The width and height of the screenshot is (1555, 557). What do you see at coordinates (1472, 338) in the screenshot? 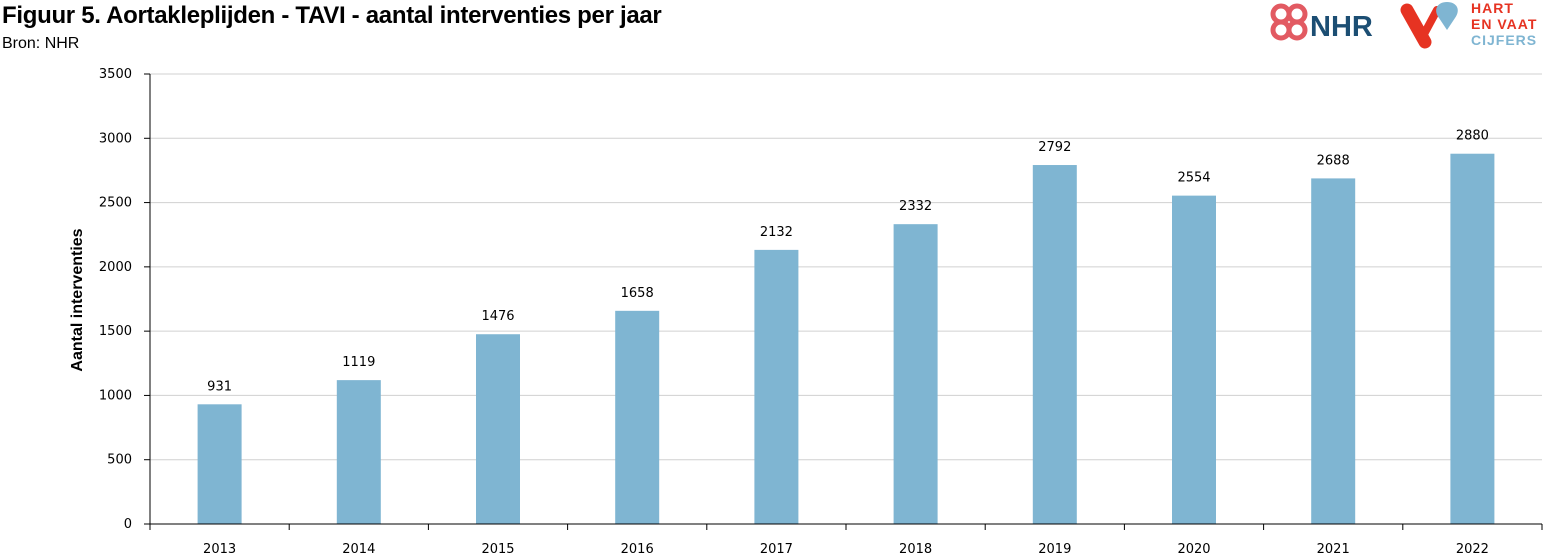
I see `bar-2022` at bounding box center [1472, 338].